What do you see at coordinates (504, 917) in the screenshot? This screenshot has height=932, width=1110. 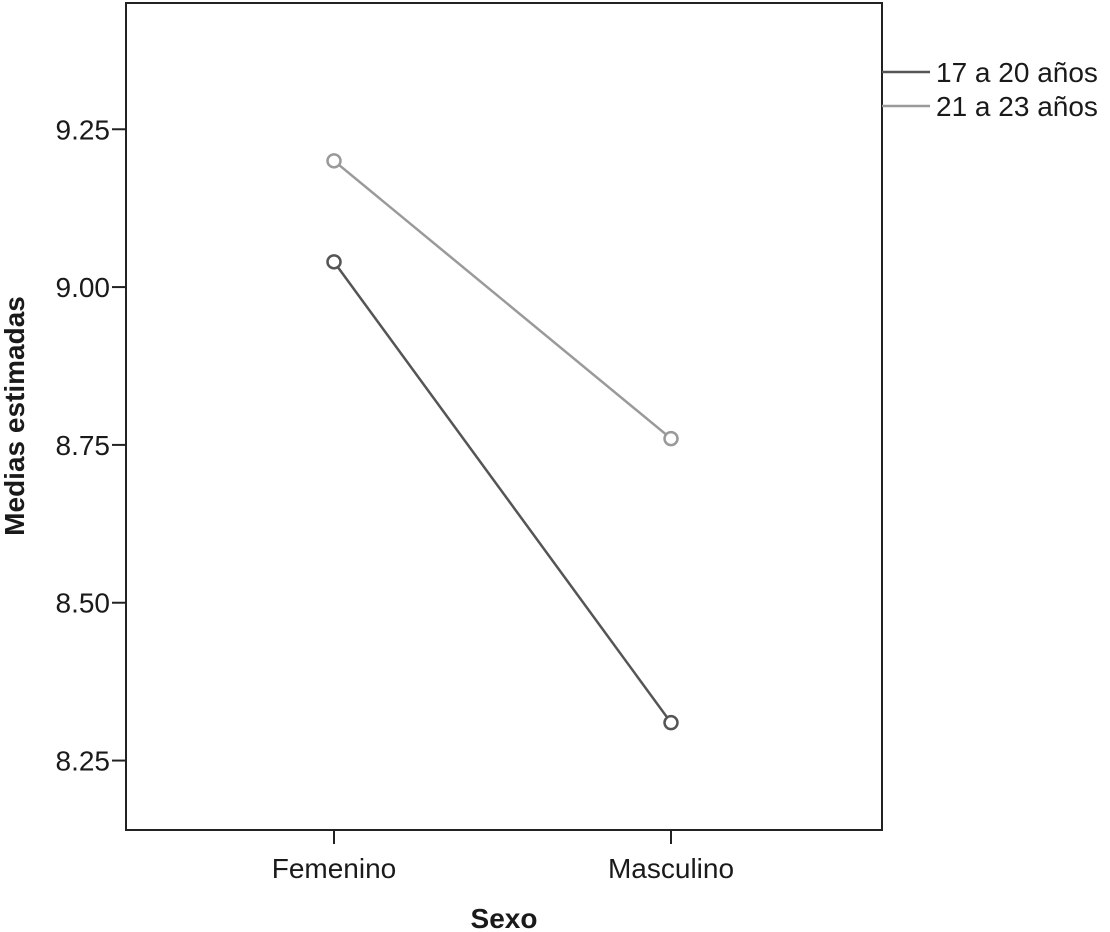 I see `x-axis-title: Sexo` at bounding box center [504, 917].